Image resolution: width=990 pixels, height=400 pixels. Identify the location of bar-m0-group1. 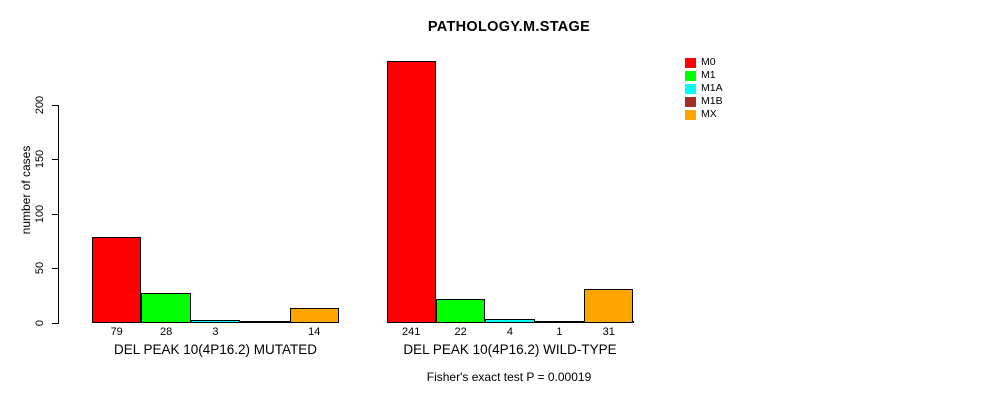
(117, 280).